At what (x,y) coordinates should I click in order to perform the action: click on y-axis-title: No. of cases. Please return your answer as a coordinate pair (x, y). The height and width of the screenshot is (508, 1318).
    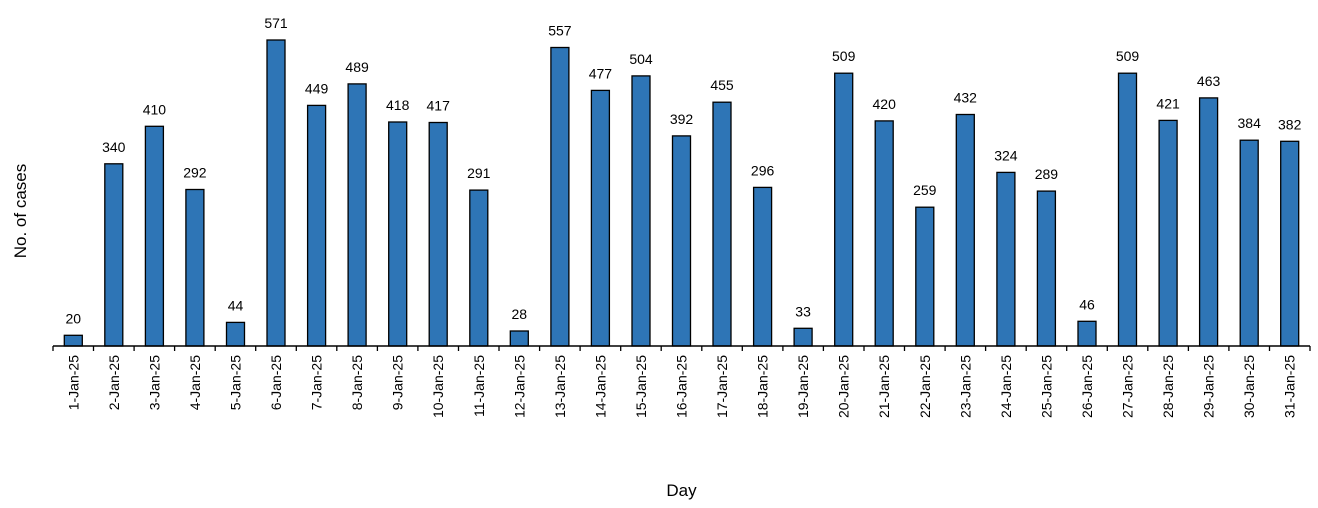
    Looking at the image, I should click on (20, 211).